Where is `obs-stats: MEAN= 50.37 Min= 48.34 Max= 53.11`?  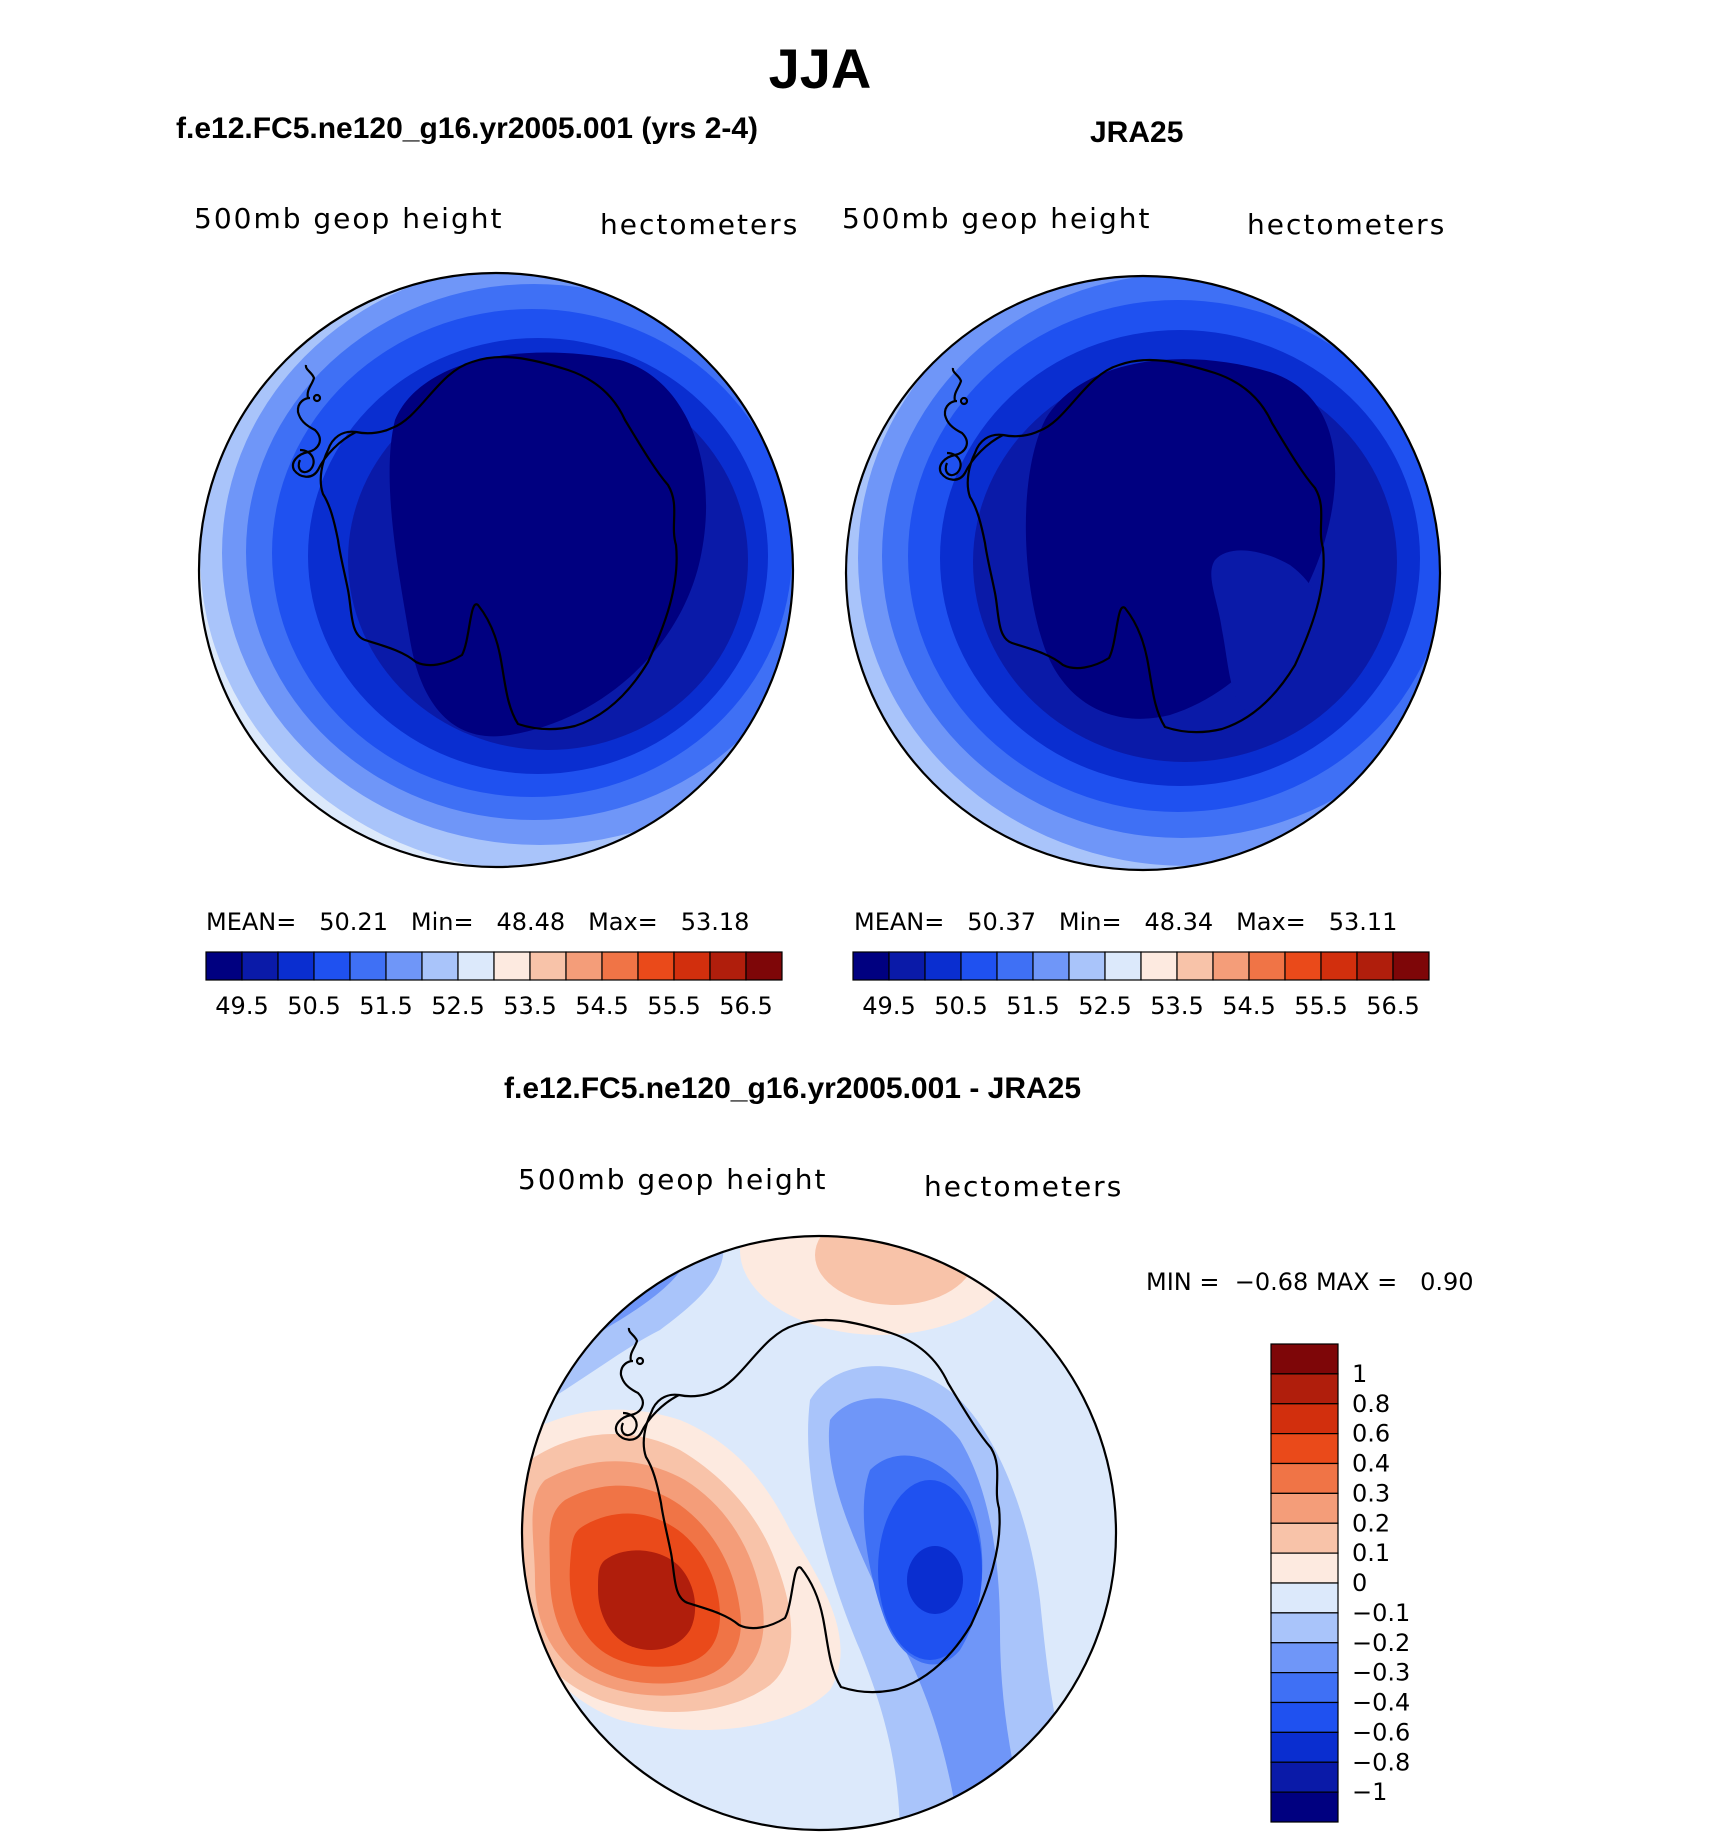 obs-stats: MEAN= 50.37 Min= 48.34 Max= 53.11 is located at coordinates (1125, 922).